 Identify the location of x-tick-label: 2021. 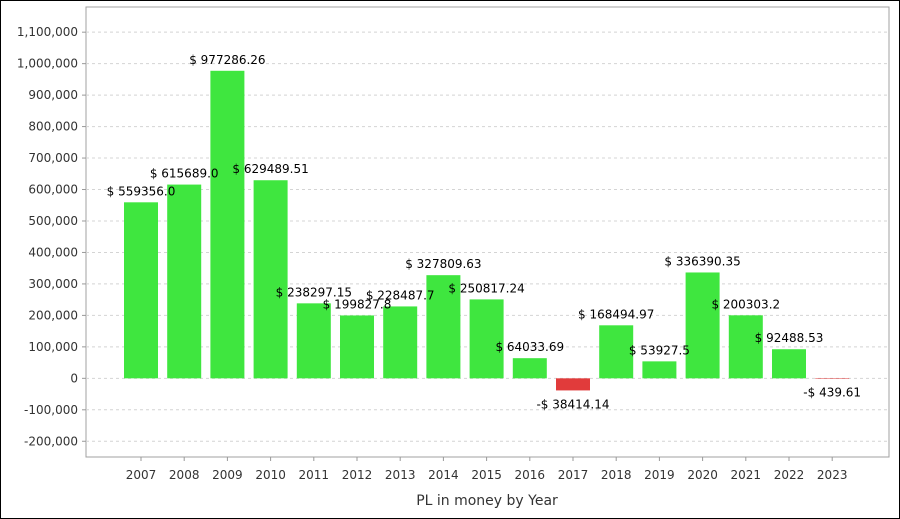
(746, 475).